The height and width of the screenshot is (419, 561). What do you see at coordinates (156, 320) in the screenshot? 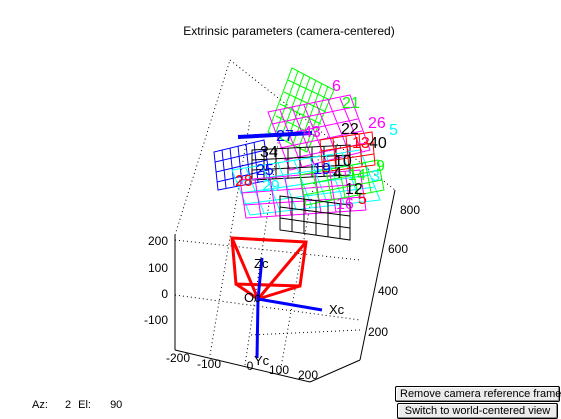
I see `y-tick: -100` at bounding box center [156, 320].